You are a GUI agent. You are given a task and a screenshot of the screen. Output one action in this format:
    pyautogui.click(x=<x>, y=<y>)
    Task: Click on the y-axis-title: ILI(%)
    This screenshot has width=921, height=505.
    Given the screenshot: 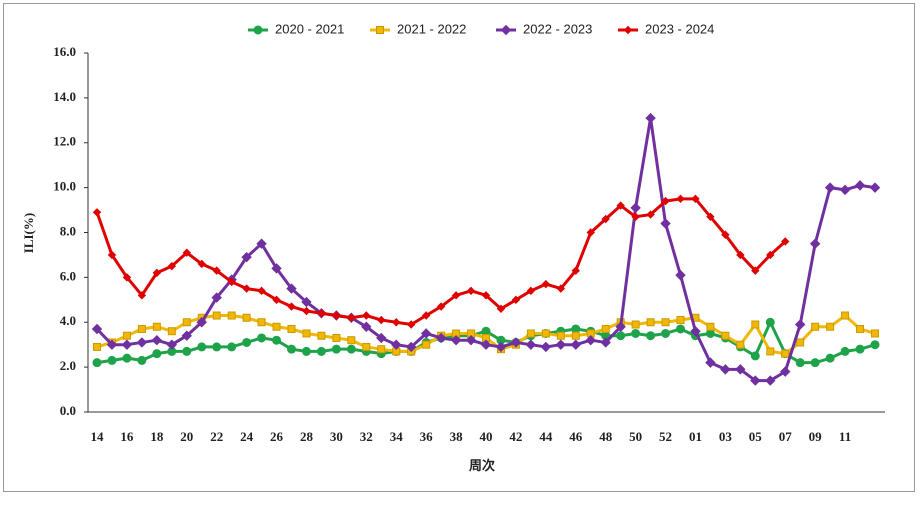 What is the action you would take?
    pyautogui.click(x=28, y=233)
    